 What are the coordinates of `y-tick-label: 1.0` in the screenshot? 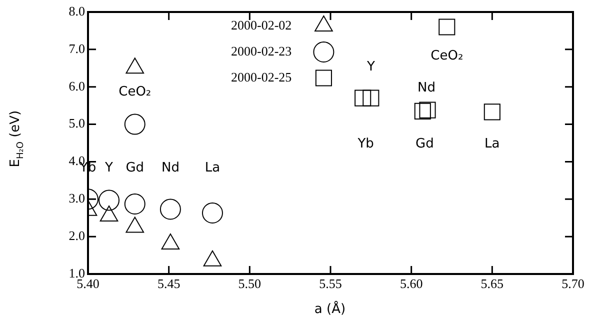 It's located at (76, 272).